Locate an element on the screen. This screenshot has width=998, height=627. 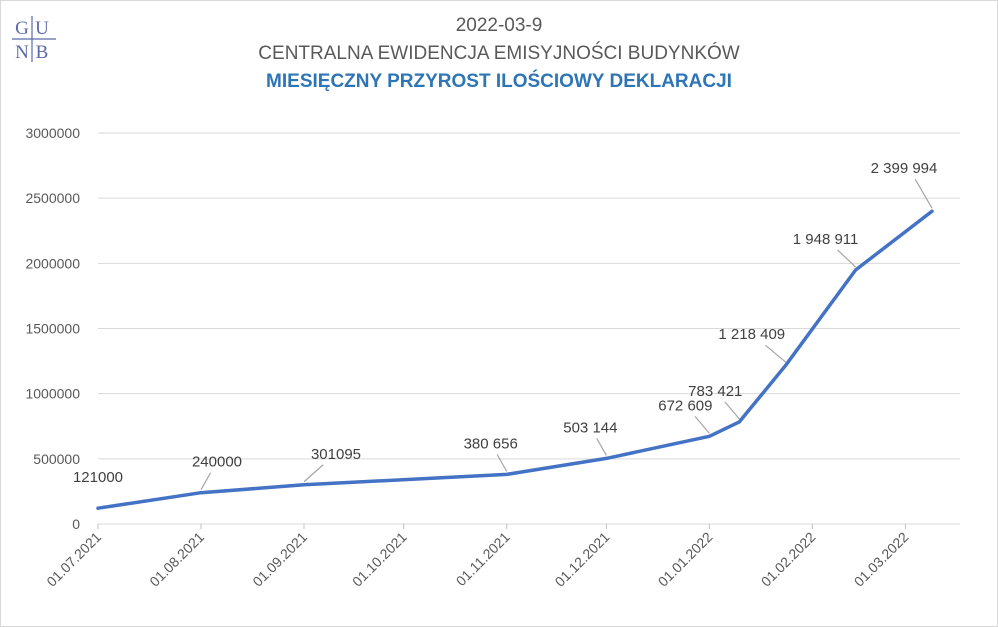
logo-letter-2: U is located at coordinates (42, 28).